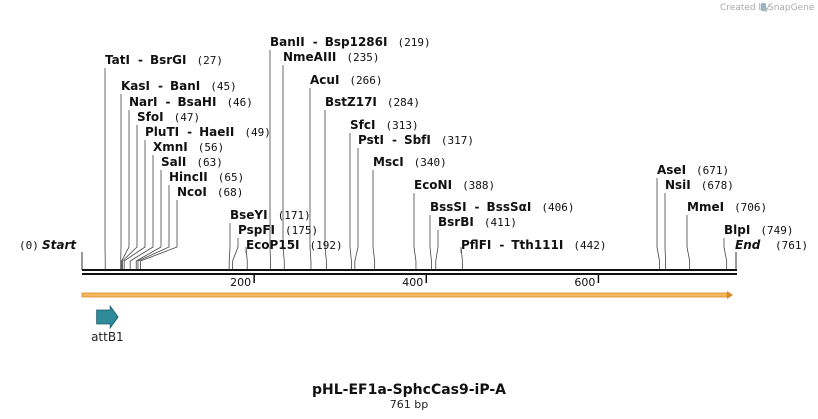 The height and width of the screenshot is (419, 818). Describe the element at coordinates (365, 80) in the screenshot. I see `cut-site-position: (266)` at that location.